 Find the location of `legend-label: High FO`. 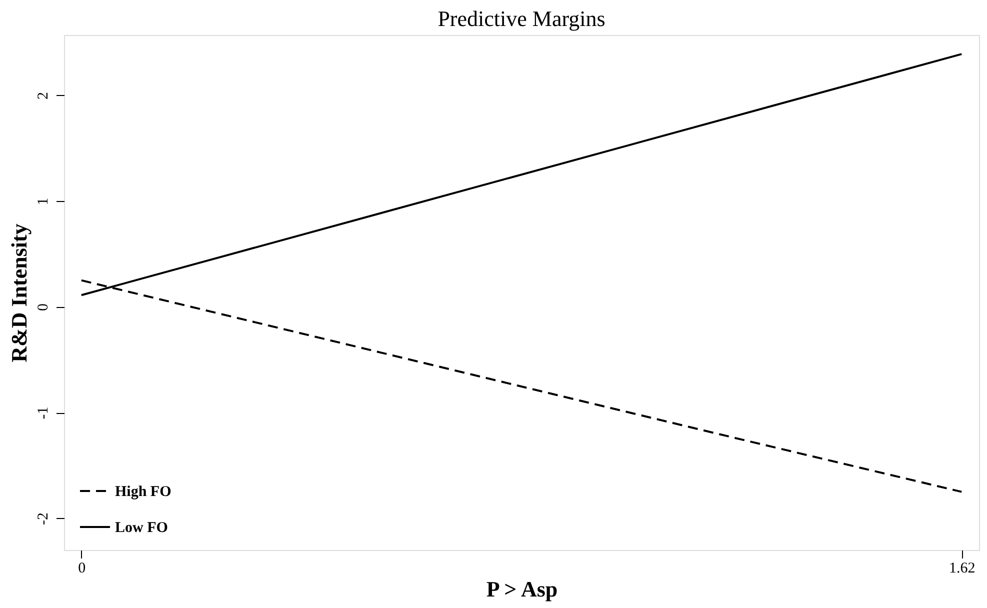

legend-label: High FO is located at coordinates (143, 492).